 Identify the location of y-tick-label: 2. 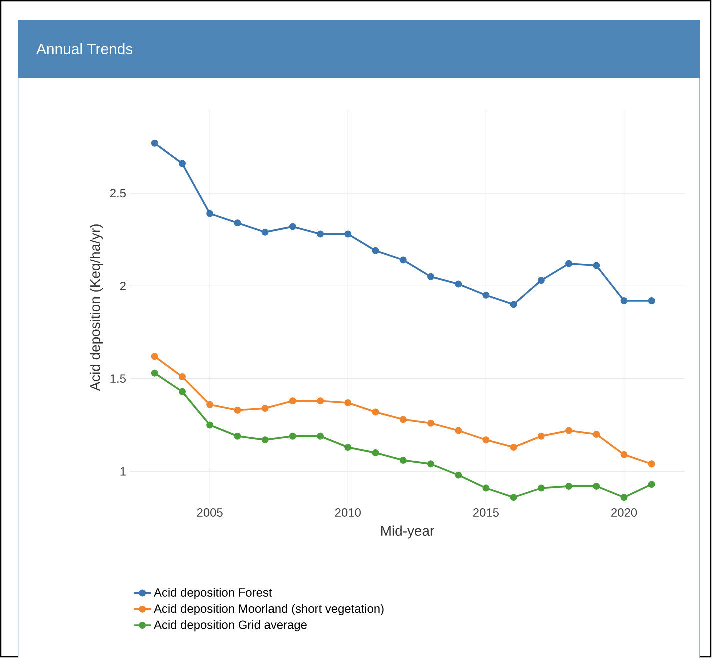
(123, 286).